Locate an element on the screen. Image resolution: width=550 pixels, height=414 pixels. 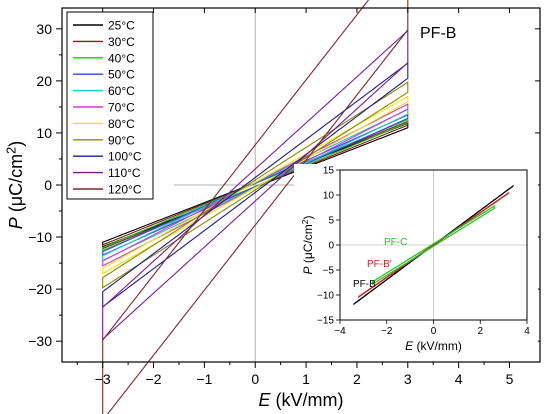
legend-label: 100°C is located at coordinates (125, 157).